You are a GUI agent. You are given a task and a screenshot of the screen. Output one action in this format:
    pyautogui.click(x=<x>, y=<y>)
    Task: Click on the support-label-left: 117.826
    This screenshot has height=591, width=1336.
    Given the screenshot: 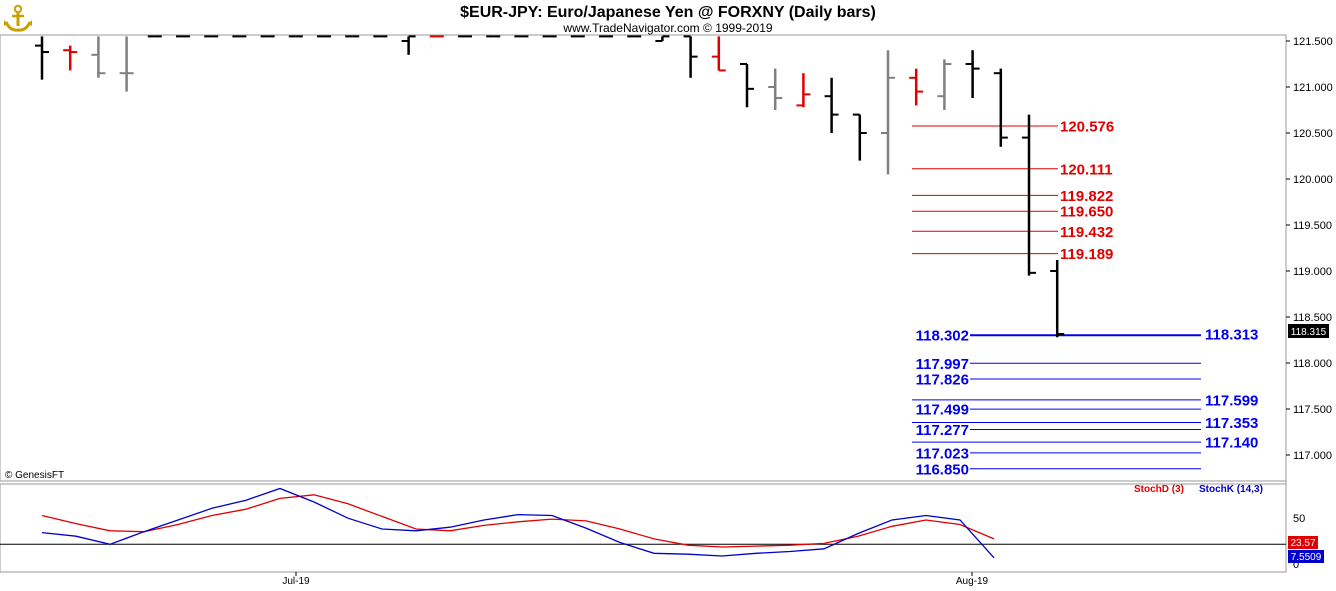 What is the action you would take?
    pyautogui.click(x=942, y=380)
    